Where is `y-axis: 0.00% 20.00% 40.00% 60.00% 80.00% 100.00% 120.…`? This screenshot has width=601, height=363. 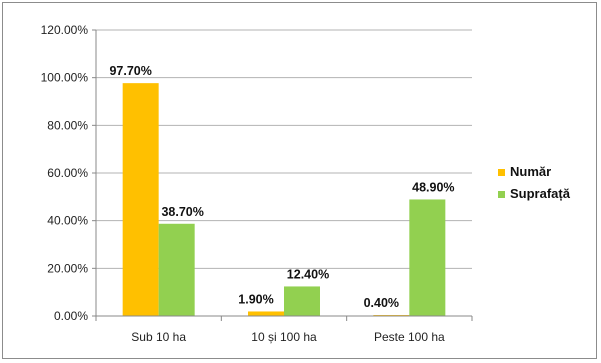 y-axis: 0.00% 20.00% 40.00% 60.00% 80.00% 100.00% 120.… is located at coordinates (68, 173).